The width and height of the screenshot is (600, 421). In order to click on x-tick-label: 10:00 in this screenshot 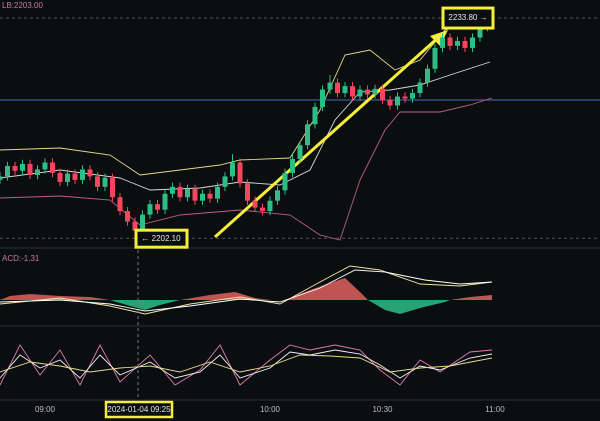, I will do `click(270, 409)`.